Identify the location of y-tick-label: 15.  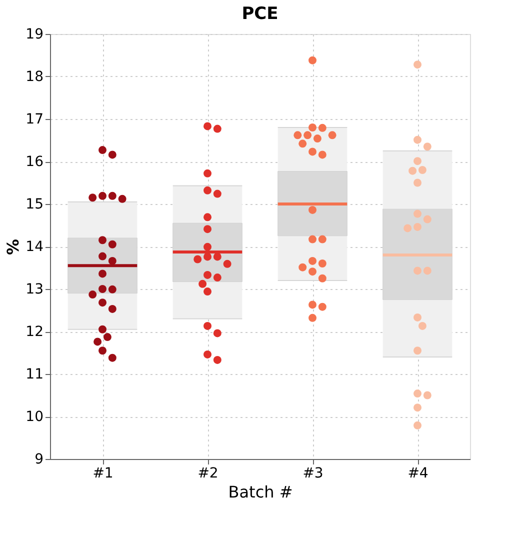
(35, 204).